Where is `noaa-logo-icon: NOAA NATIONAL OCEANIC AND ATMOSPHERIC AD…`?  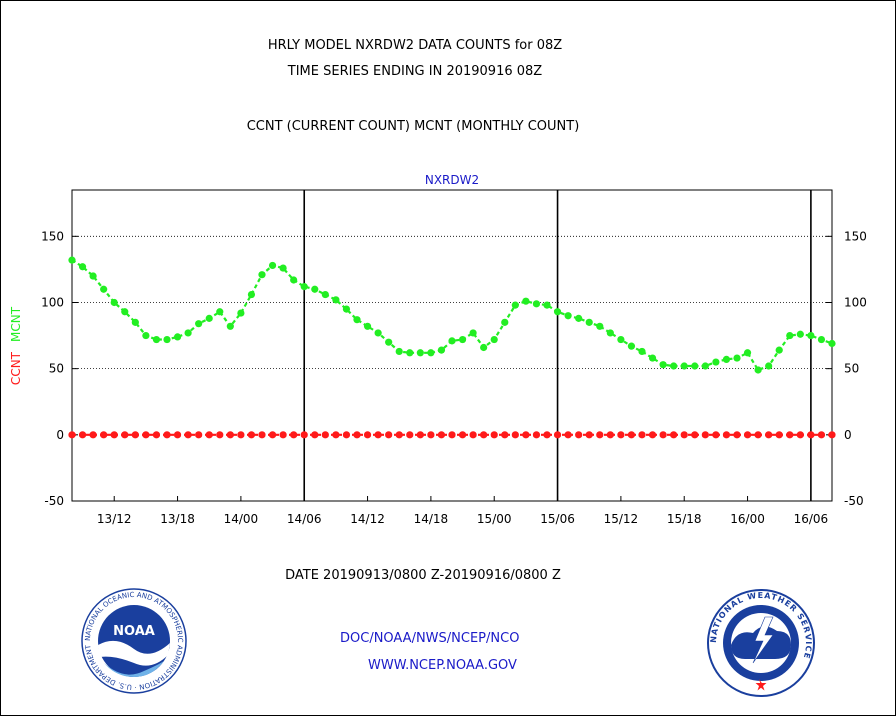 noaa-logo-icon: NOAA NATIONAL OCEANIC AND ATMOSPHERIC AD… is located at coordinates (134, 641).